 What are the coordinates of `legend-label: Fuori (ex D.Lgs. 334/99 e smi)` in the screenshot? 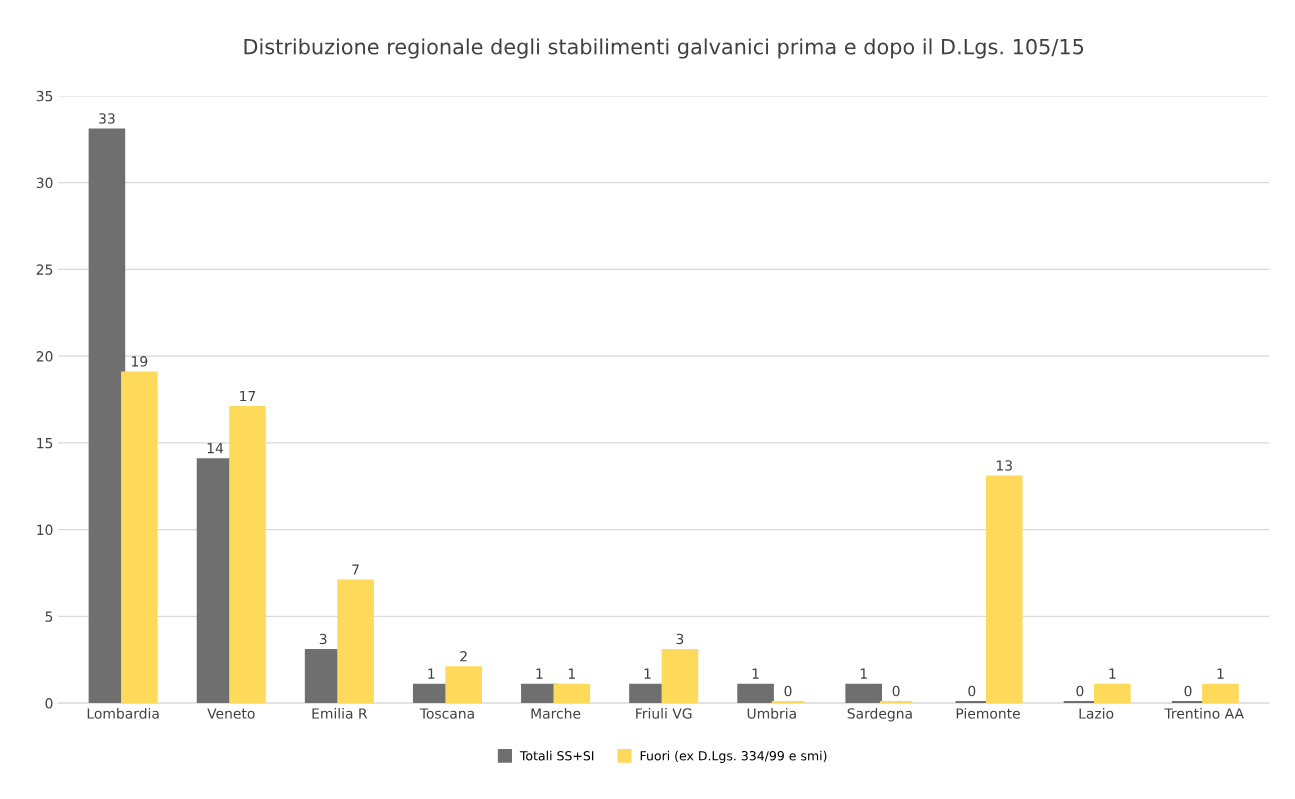 It's located at (733, 756).